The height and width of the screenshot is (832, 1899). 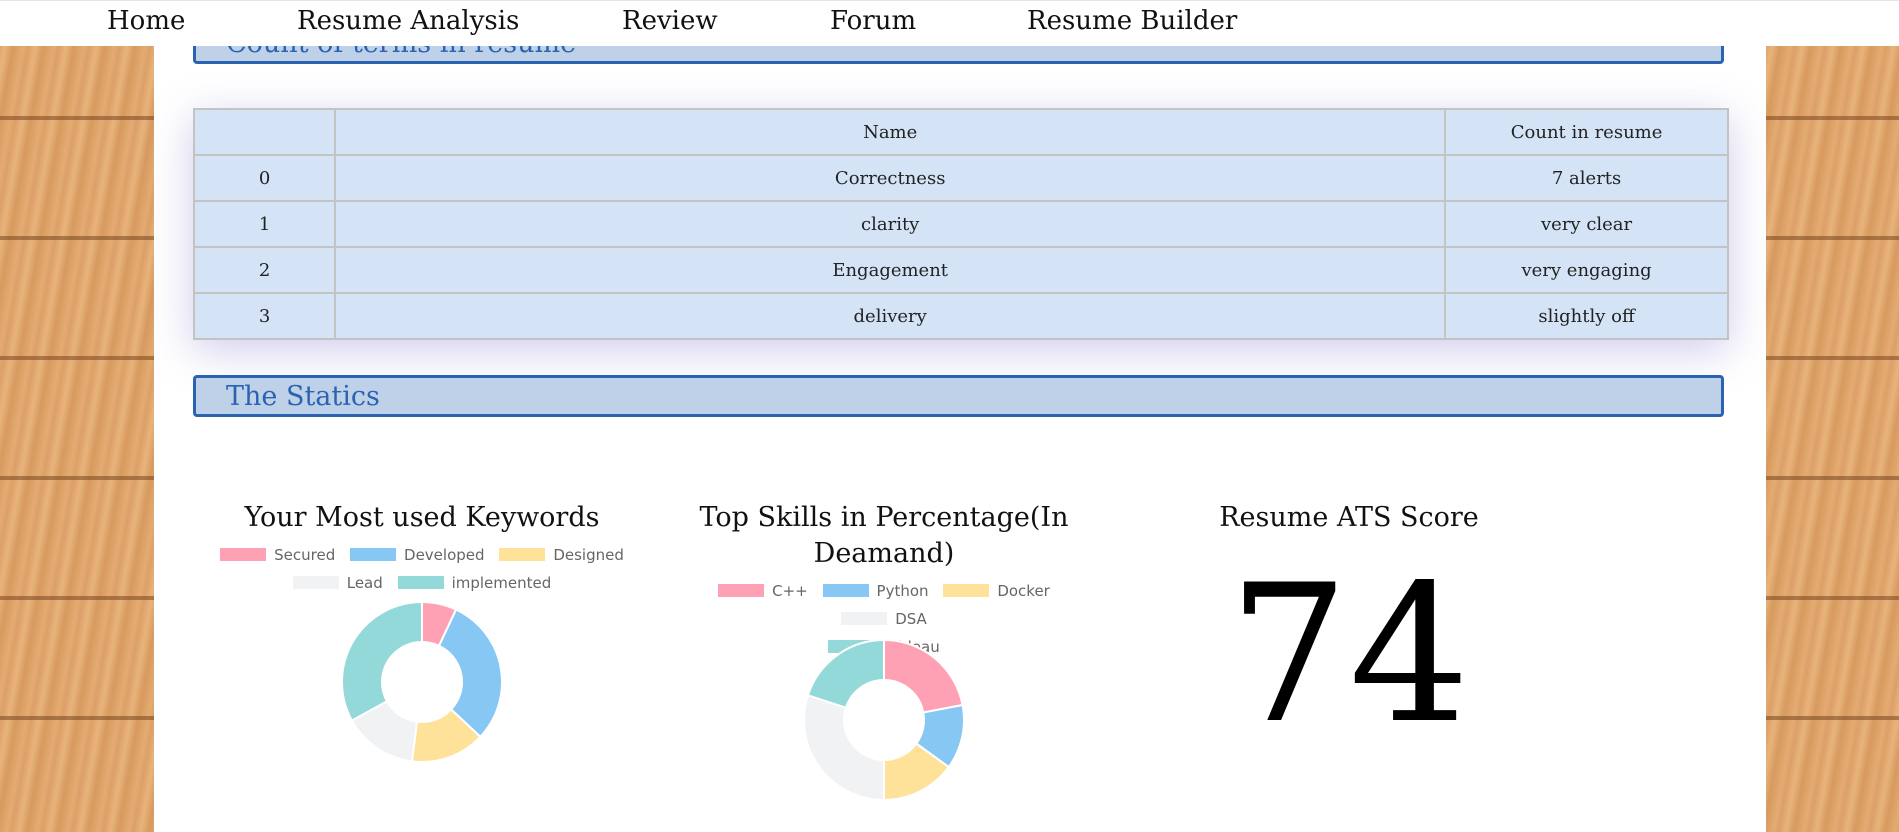 I want to click on table-header-row: Name Count in resume, so click(x=960, y=132).